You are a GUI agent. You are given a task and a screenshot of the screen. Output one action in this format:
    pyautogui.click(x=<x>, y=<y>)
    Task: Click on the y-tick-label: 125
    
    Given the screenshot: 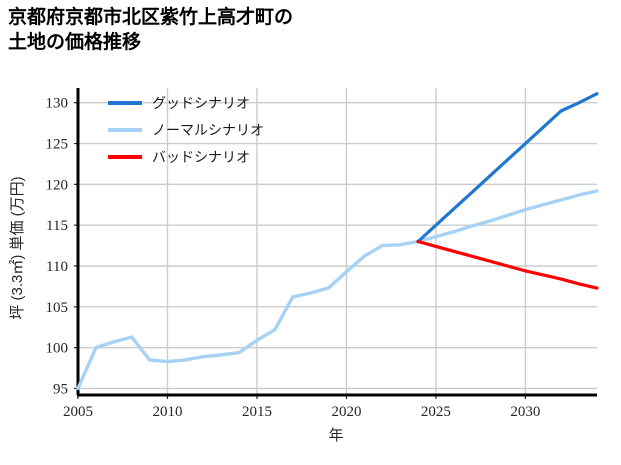 What is the action you would take?
    pyautogui.click(x=57, y=145)
    